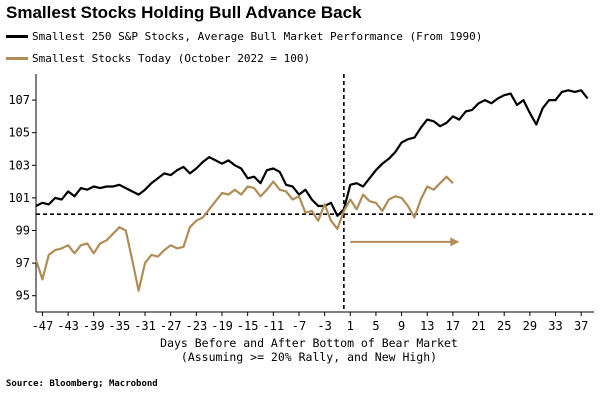 Image resolution: width=611 pixels, height=400 pixels. What do you see at coordinates (555, 326) in the screenshot?
I see `x-tick-label: 33` at bounding box center [555, 326].